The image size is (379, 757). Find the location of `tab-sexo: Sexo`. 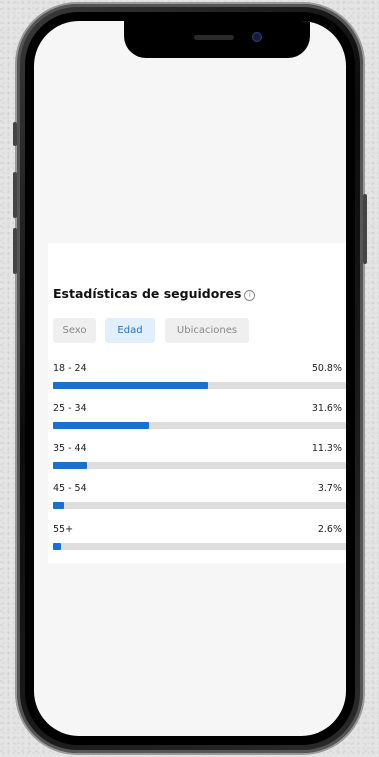

tab-sexo: Sexo is located at coordinates (74, 330).